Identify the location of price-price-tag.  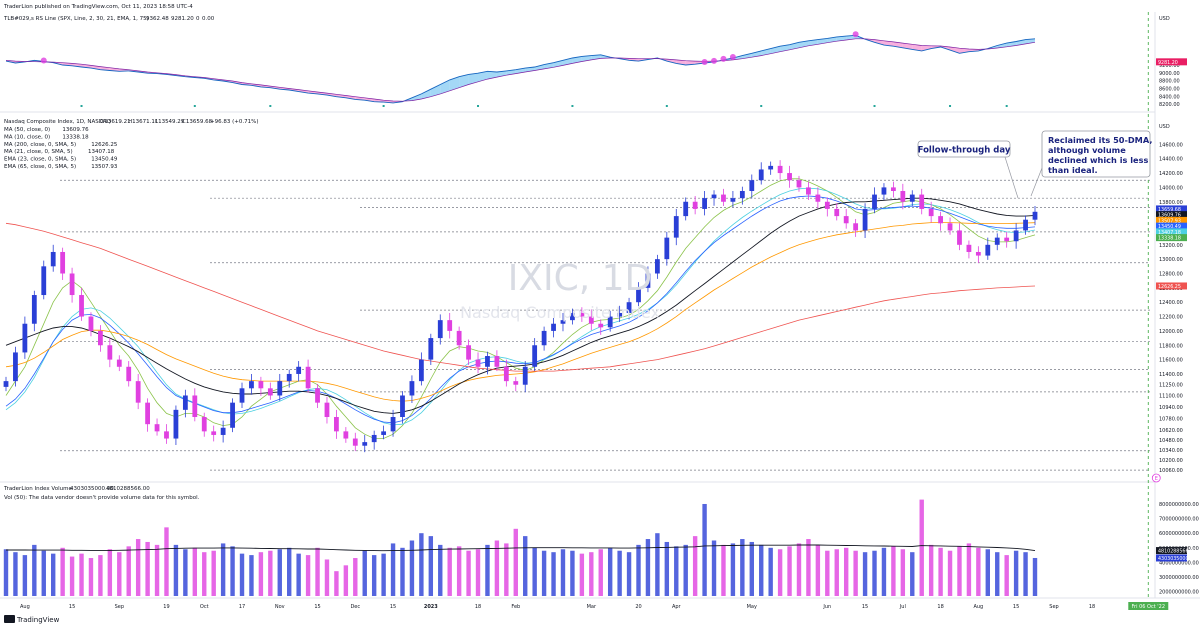
(1171, 215).